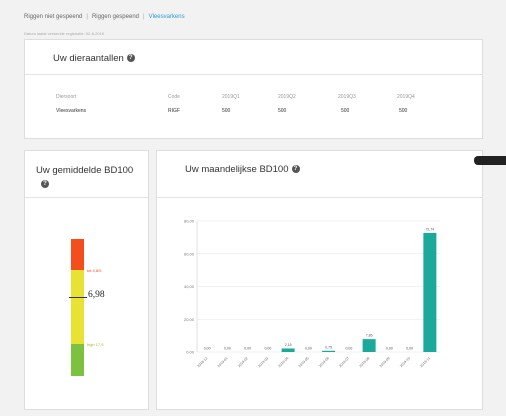 The width and height of the screenshot is (506, 416). Describe the element at coordinates (77, 360) in the screenshot. I see `gauge-green-zone` at that location.